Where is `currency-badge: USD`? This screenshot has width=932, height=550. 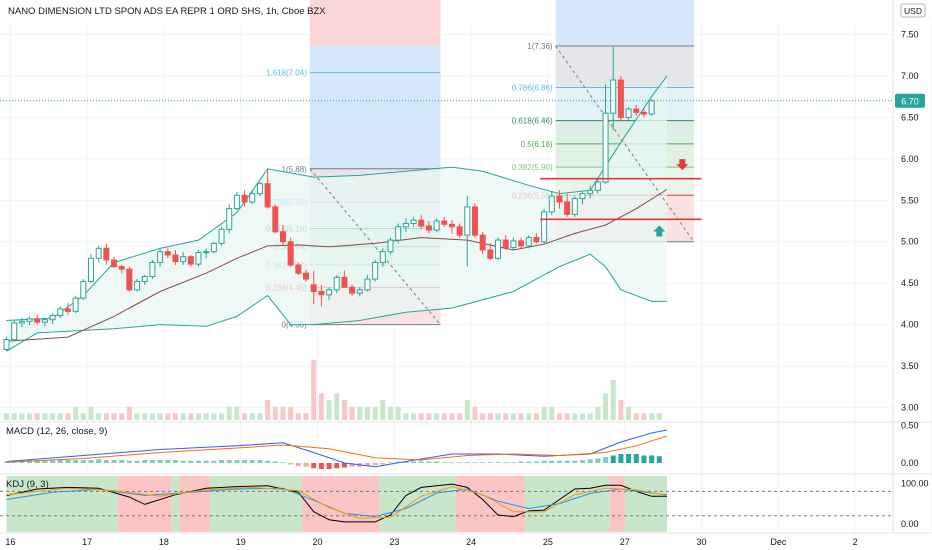
currency-badge: USD is located at coordinates (913, 10).